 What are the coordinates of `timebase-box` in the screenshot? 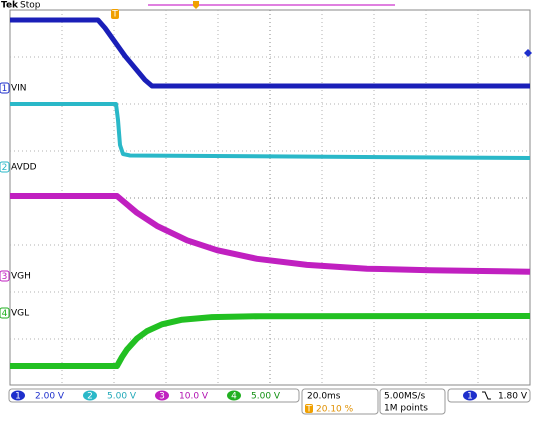 It's located at (340, 401).